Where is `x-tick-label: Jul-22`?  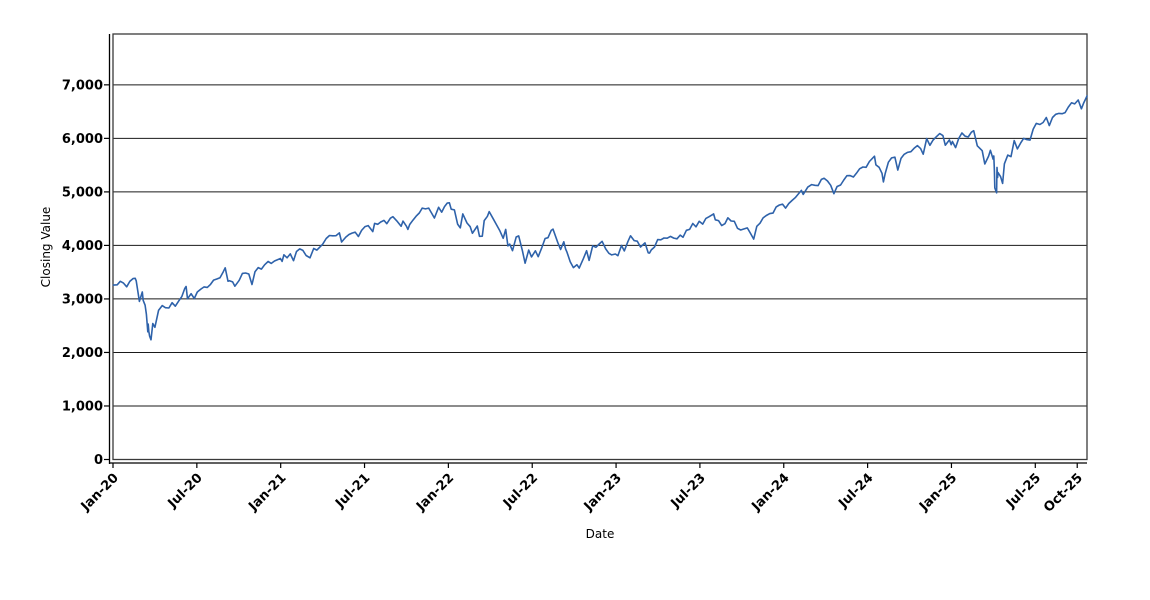
x-tick-label: Jul-22 is located at coordinates (520, 491).